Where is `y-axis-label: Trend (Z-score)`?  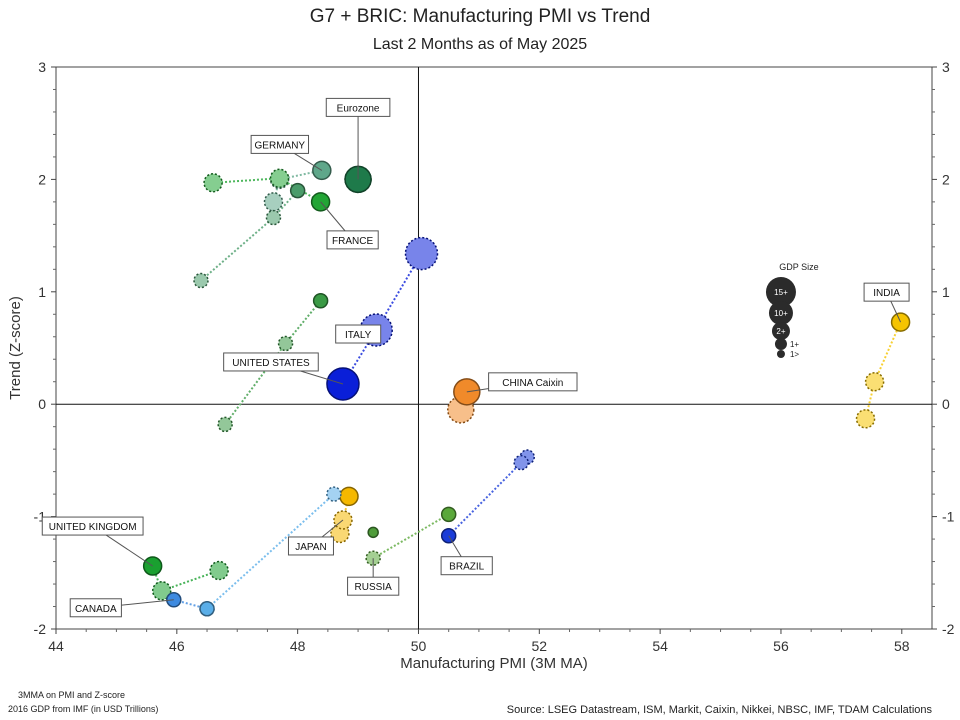
y-axis-label: Trend (Z-score) is located at coordinates (15, 348).